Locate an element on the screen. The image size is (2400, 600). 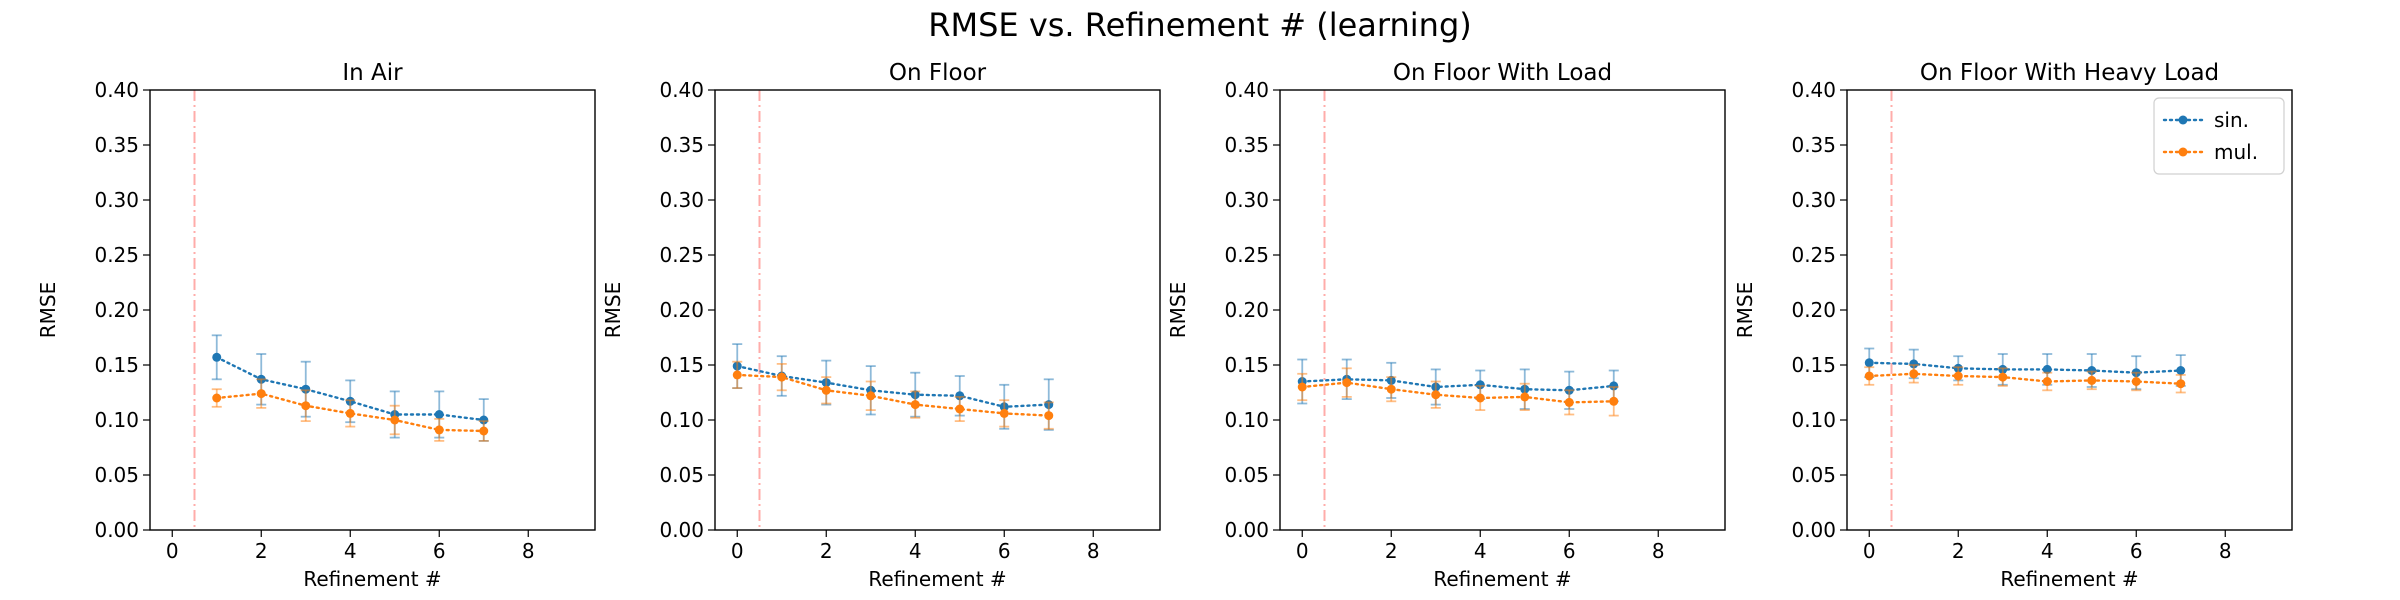
chart-title: In Air is located at coordinates (372, 73).